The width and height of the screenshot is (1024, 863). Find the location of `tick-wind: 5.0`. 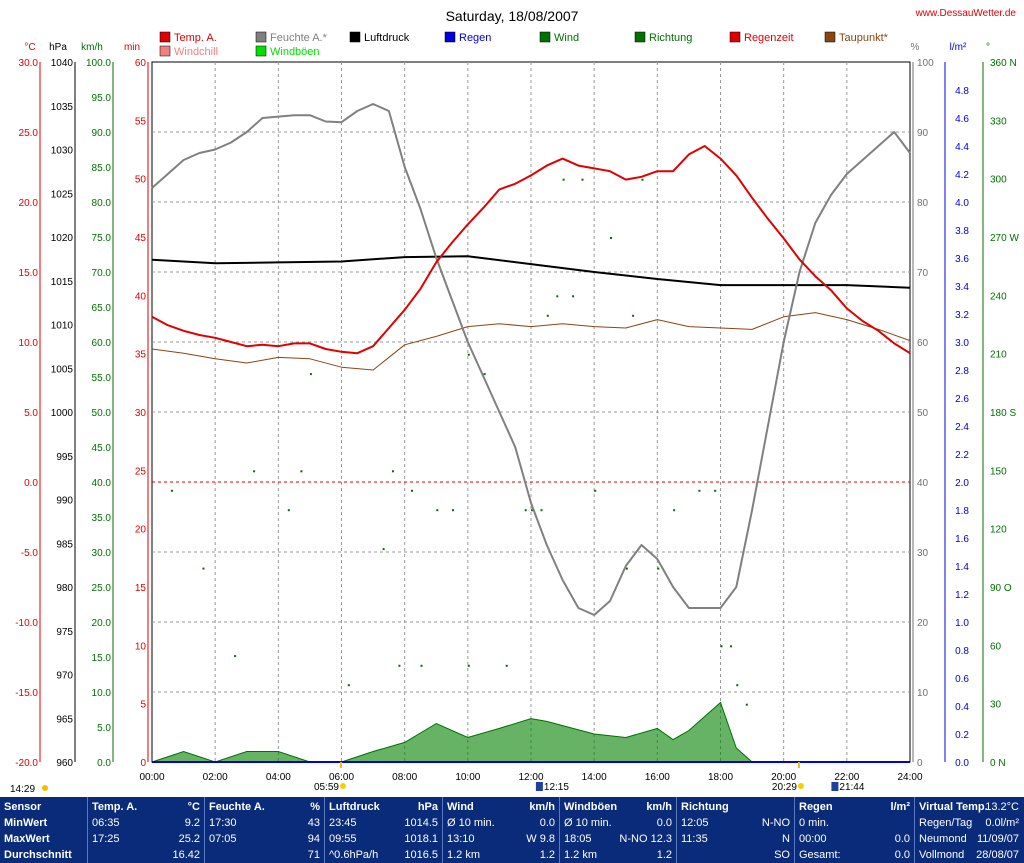

tick-wind: 5.0 is located at coordinates (104, 728).